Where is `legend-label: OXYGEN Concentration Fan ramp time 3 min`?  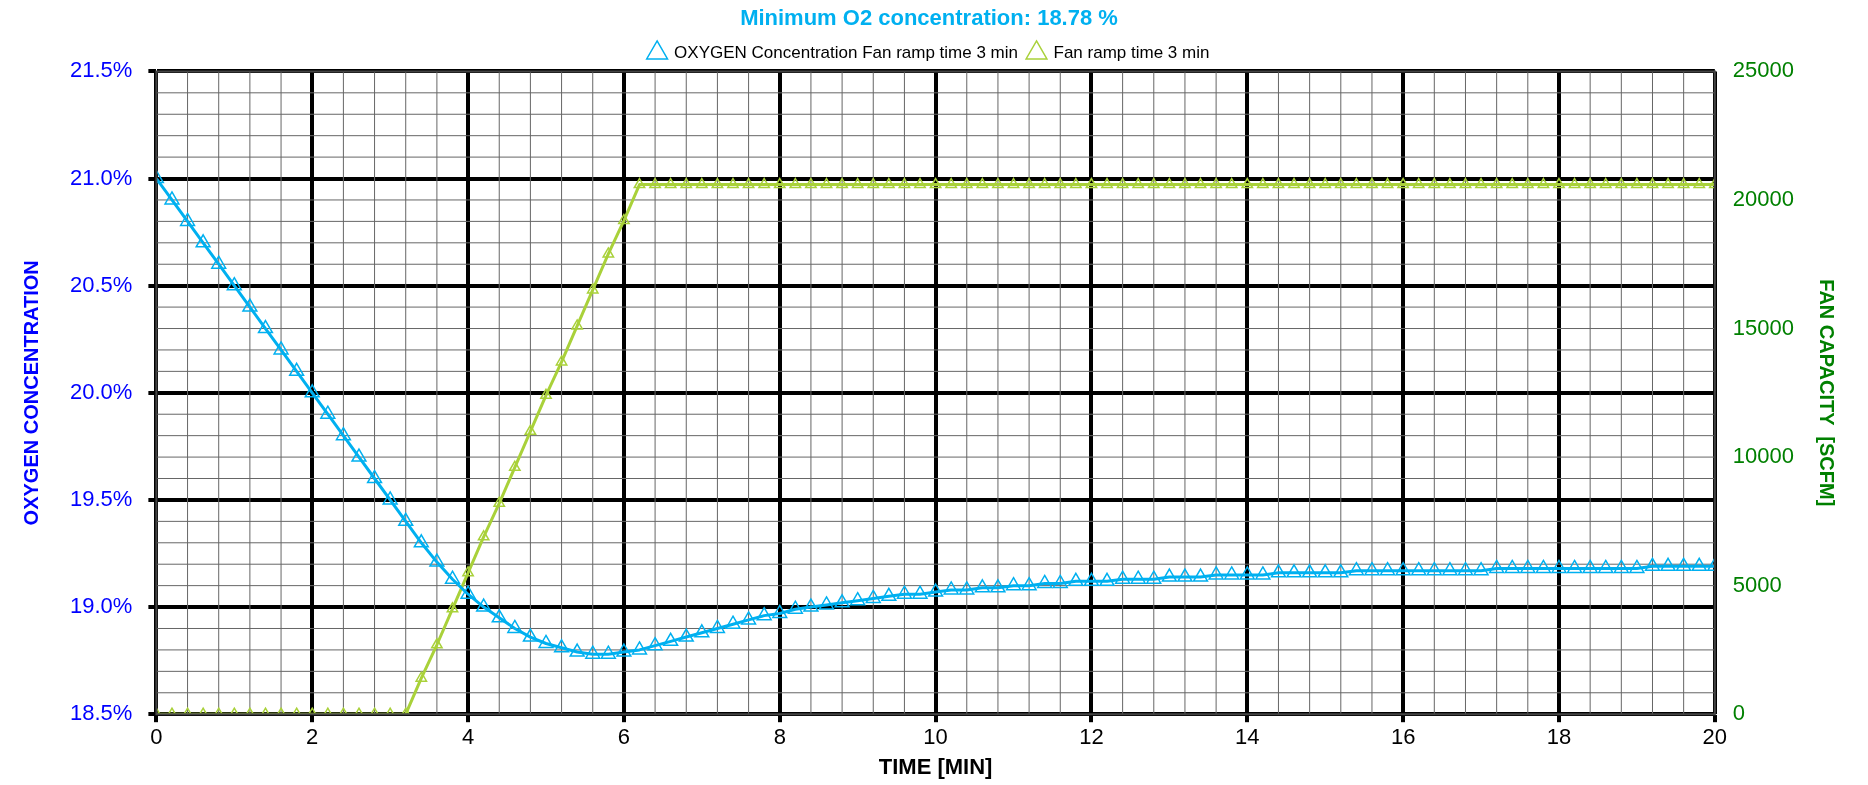
legend-label: OXYGEN Concentration Fan ramp time 3 min is located at coordinates (846, 52).